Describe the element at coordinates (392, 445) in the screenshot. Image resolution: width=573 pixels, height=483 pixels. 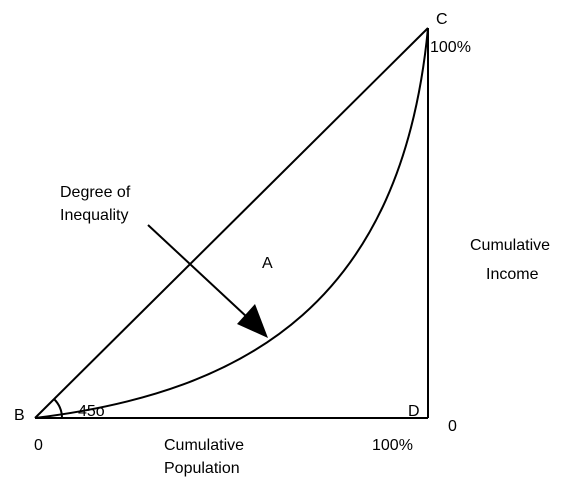
I see `x-right-label: 100%` at that location.